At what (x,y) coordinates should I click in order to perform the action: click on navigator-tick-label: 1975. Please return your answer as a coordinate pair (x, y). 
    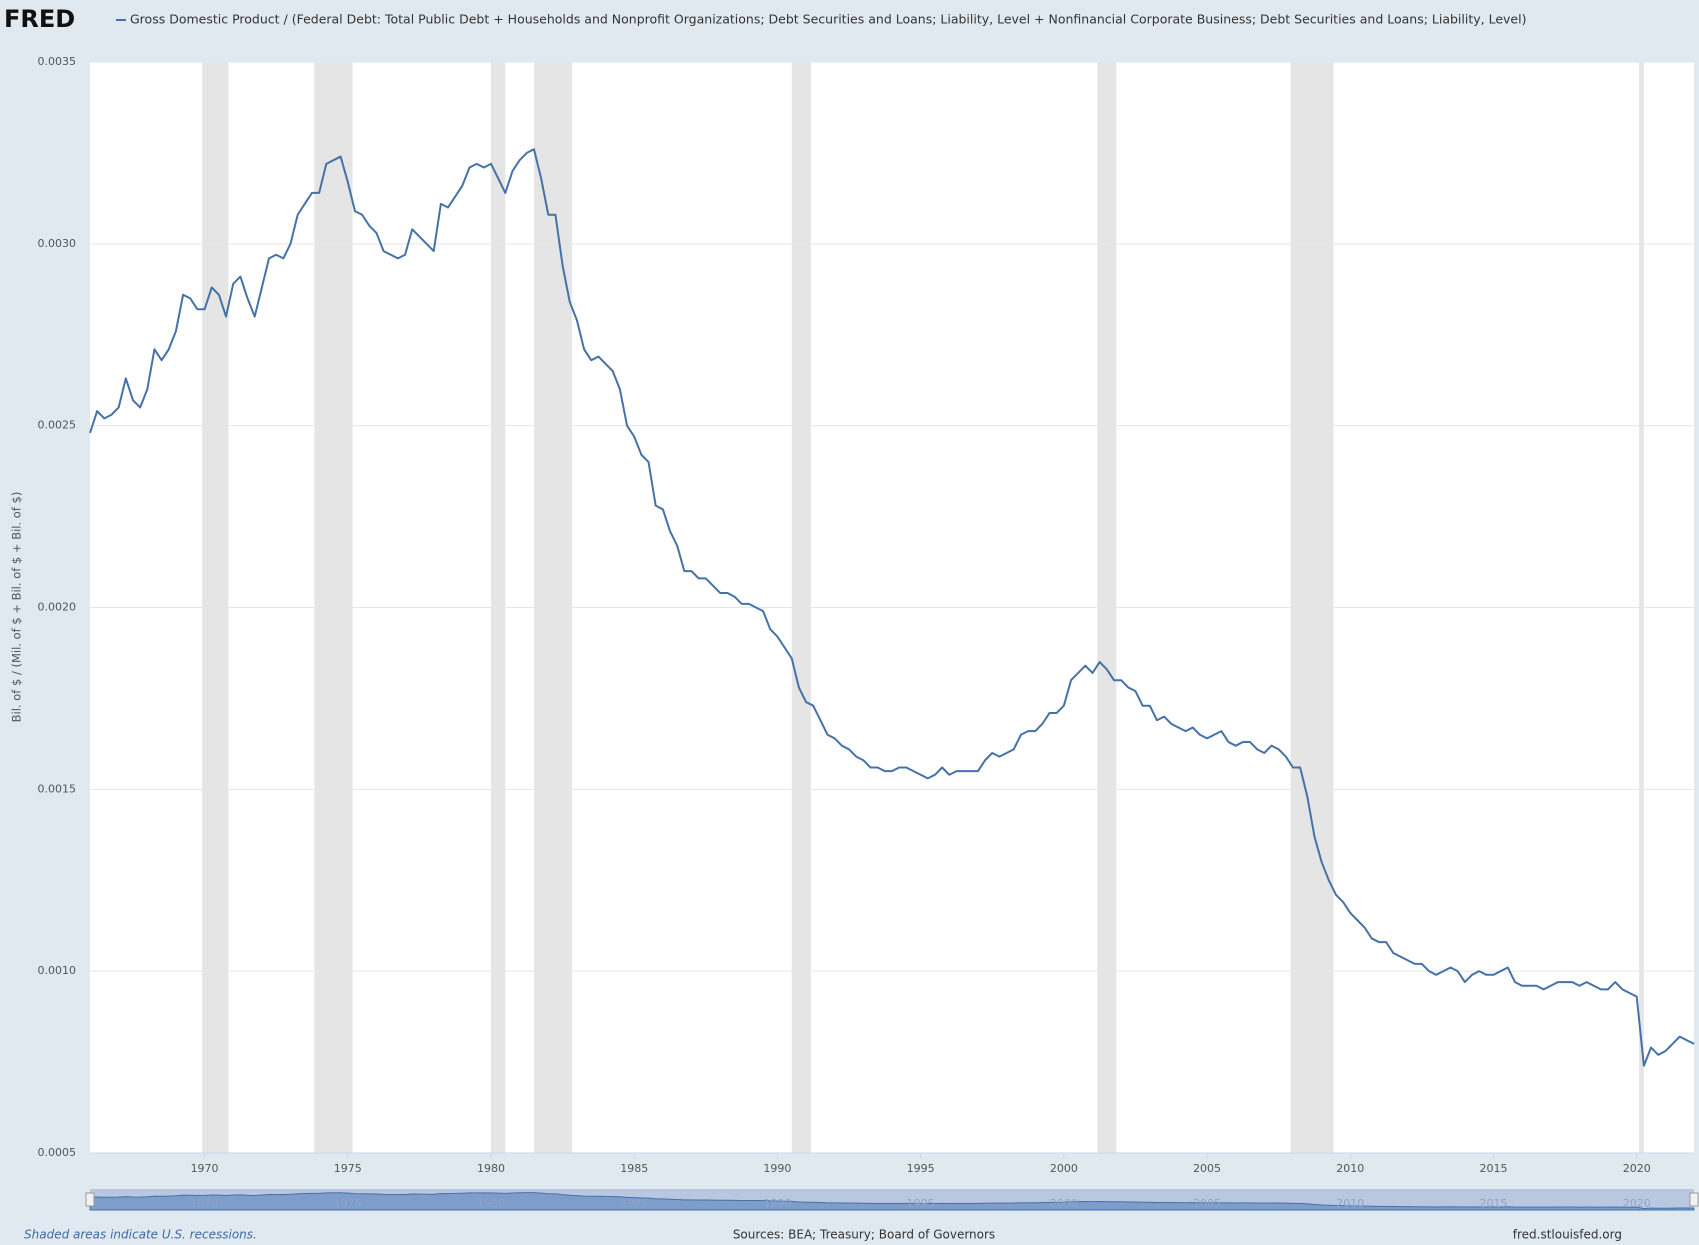
    Looking at the image, I should click on (348, 1203).